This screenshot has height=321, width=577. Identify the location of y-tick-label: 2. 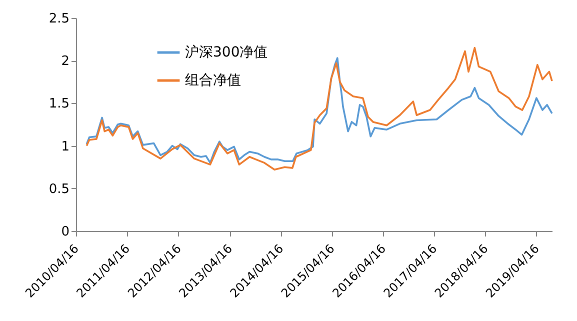
(65, 62).